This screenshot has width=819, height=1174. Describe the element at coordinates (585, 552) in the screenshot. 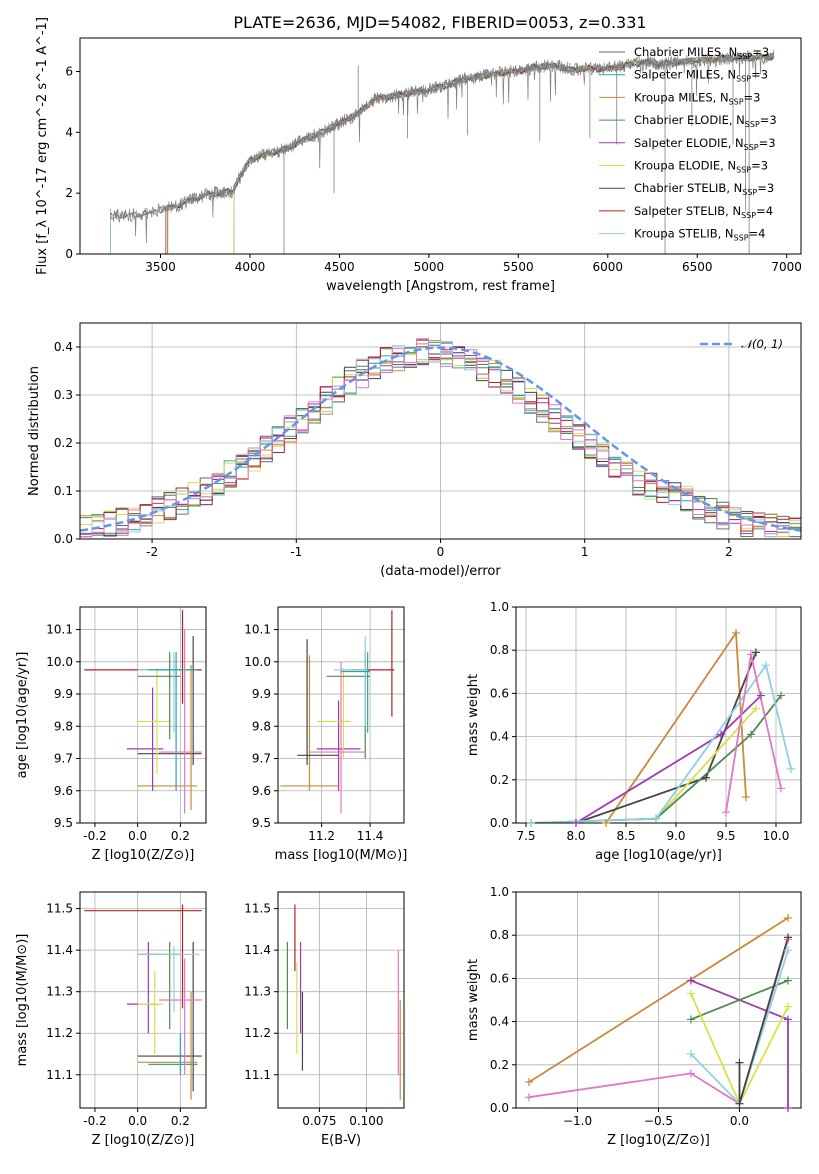

I see `x-tick-label: 1` at that location.